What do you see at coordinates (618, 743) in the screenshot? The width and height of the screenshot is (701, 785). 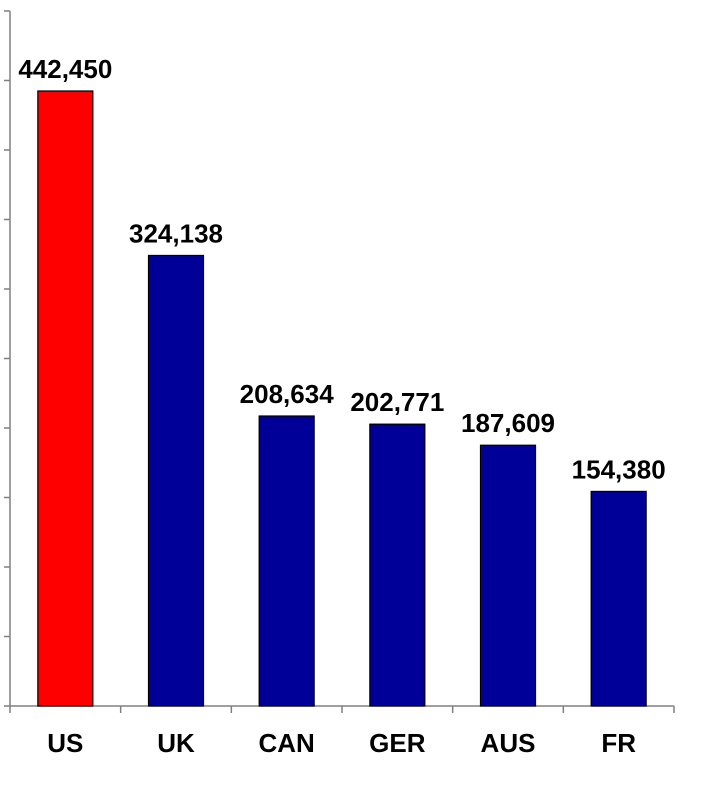 I see `x-tick-label-fr: FR` at bounding box center [618, 743].